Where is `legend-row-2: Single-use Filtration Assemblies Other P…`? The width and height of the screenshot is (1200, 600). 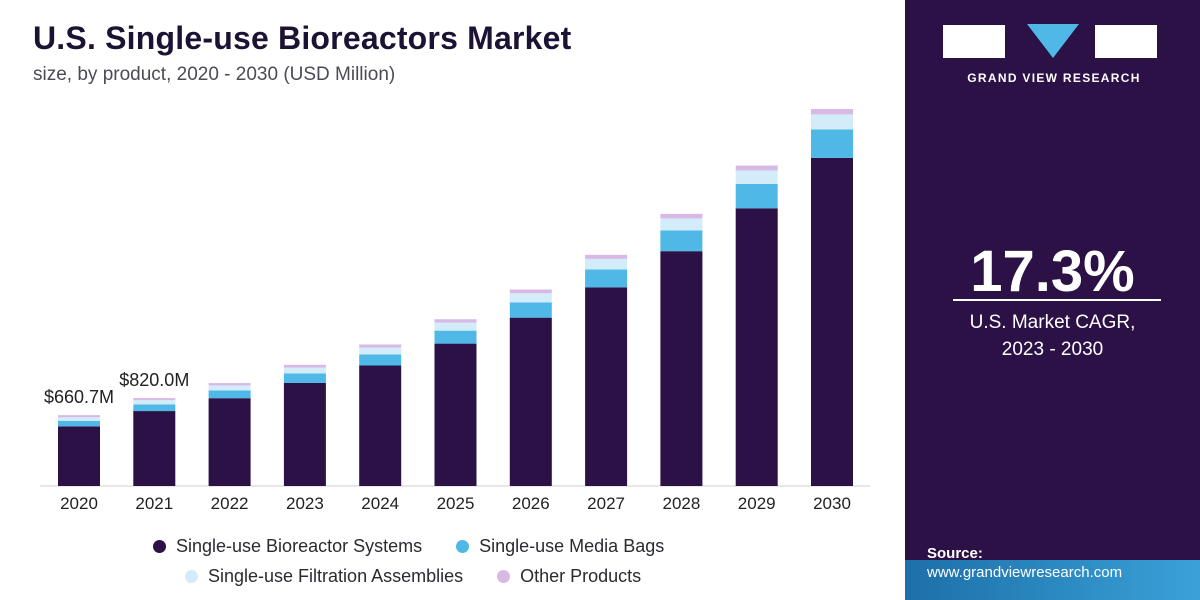
legend-row-2: Single-use Filtration Assemblies Other P… is located at coordinates (413, 576).